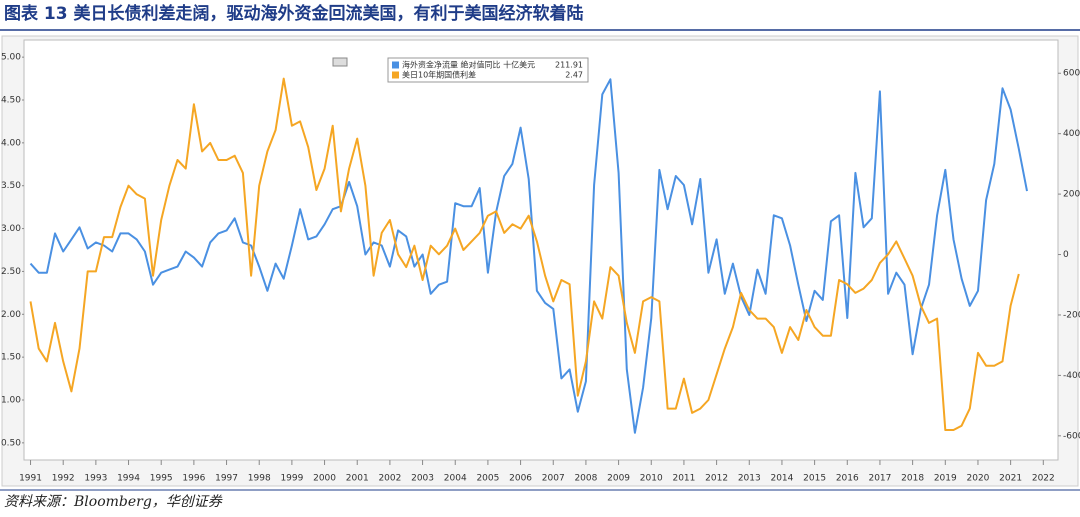 The width and height of the screenshot is (1080, 517). What do you see at coordinates (574, 75) in the screenshot?
I see `legend-value: 2.47` at bounding box center [574, 75].